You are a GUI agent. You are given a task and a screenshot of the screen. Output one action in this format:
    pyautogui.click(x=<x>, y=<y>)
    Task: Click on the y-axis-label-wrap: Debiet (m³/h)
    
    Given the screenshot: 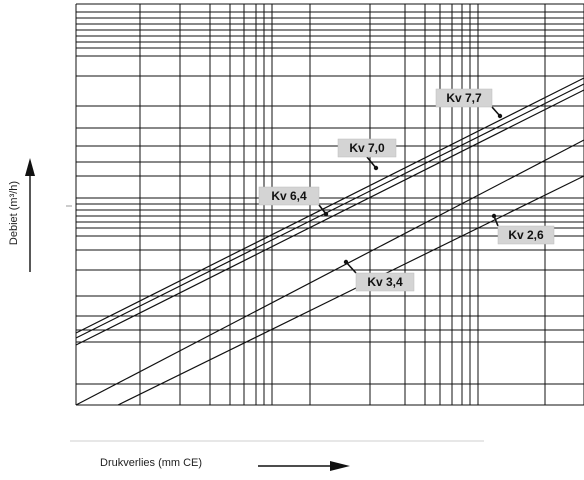 What is the action you would take?
    pyautogui.click(x=14, y=215)
    